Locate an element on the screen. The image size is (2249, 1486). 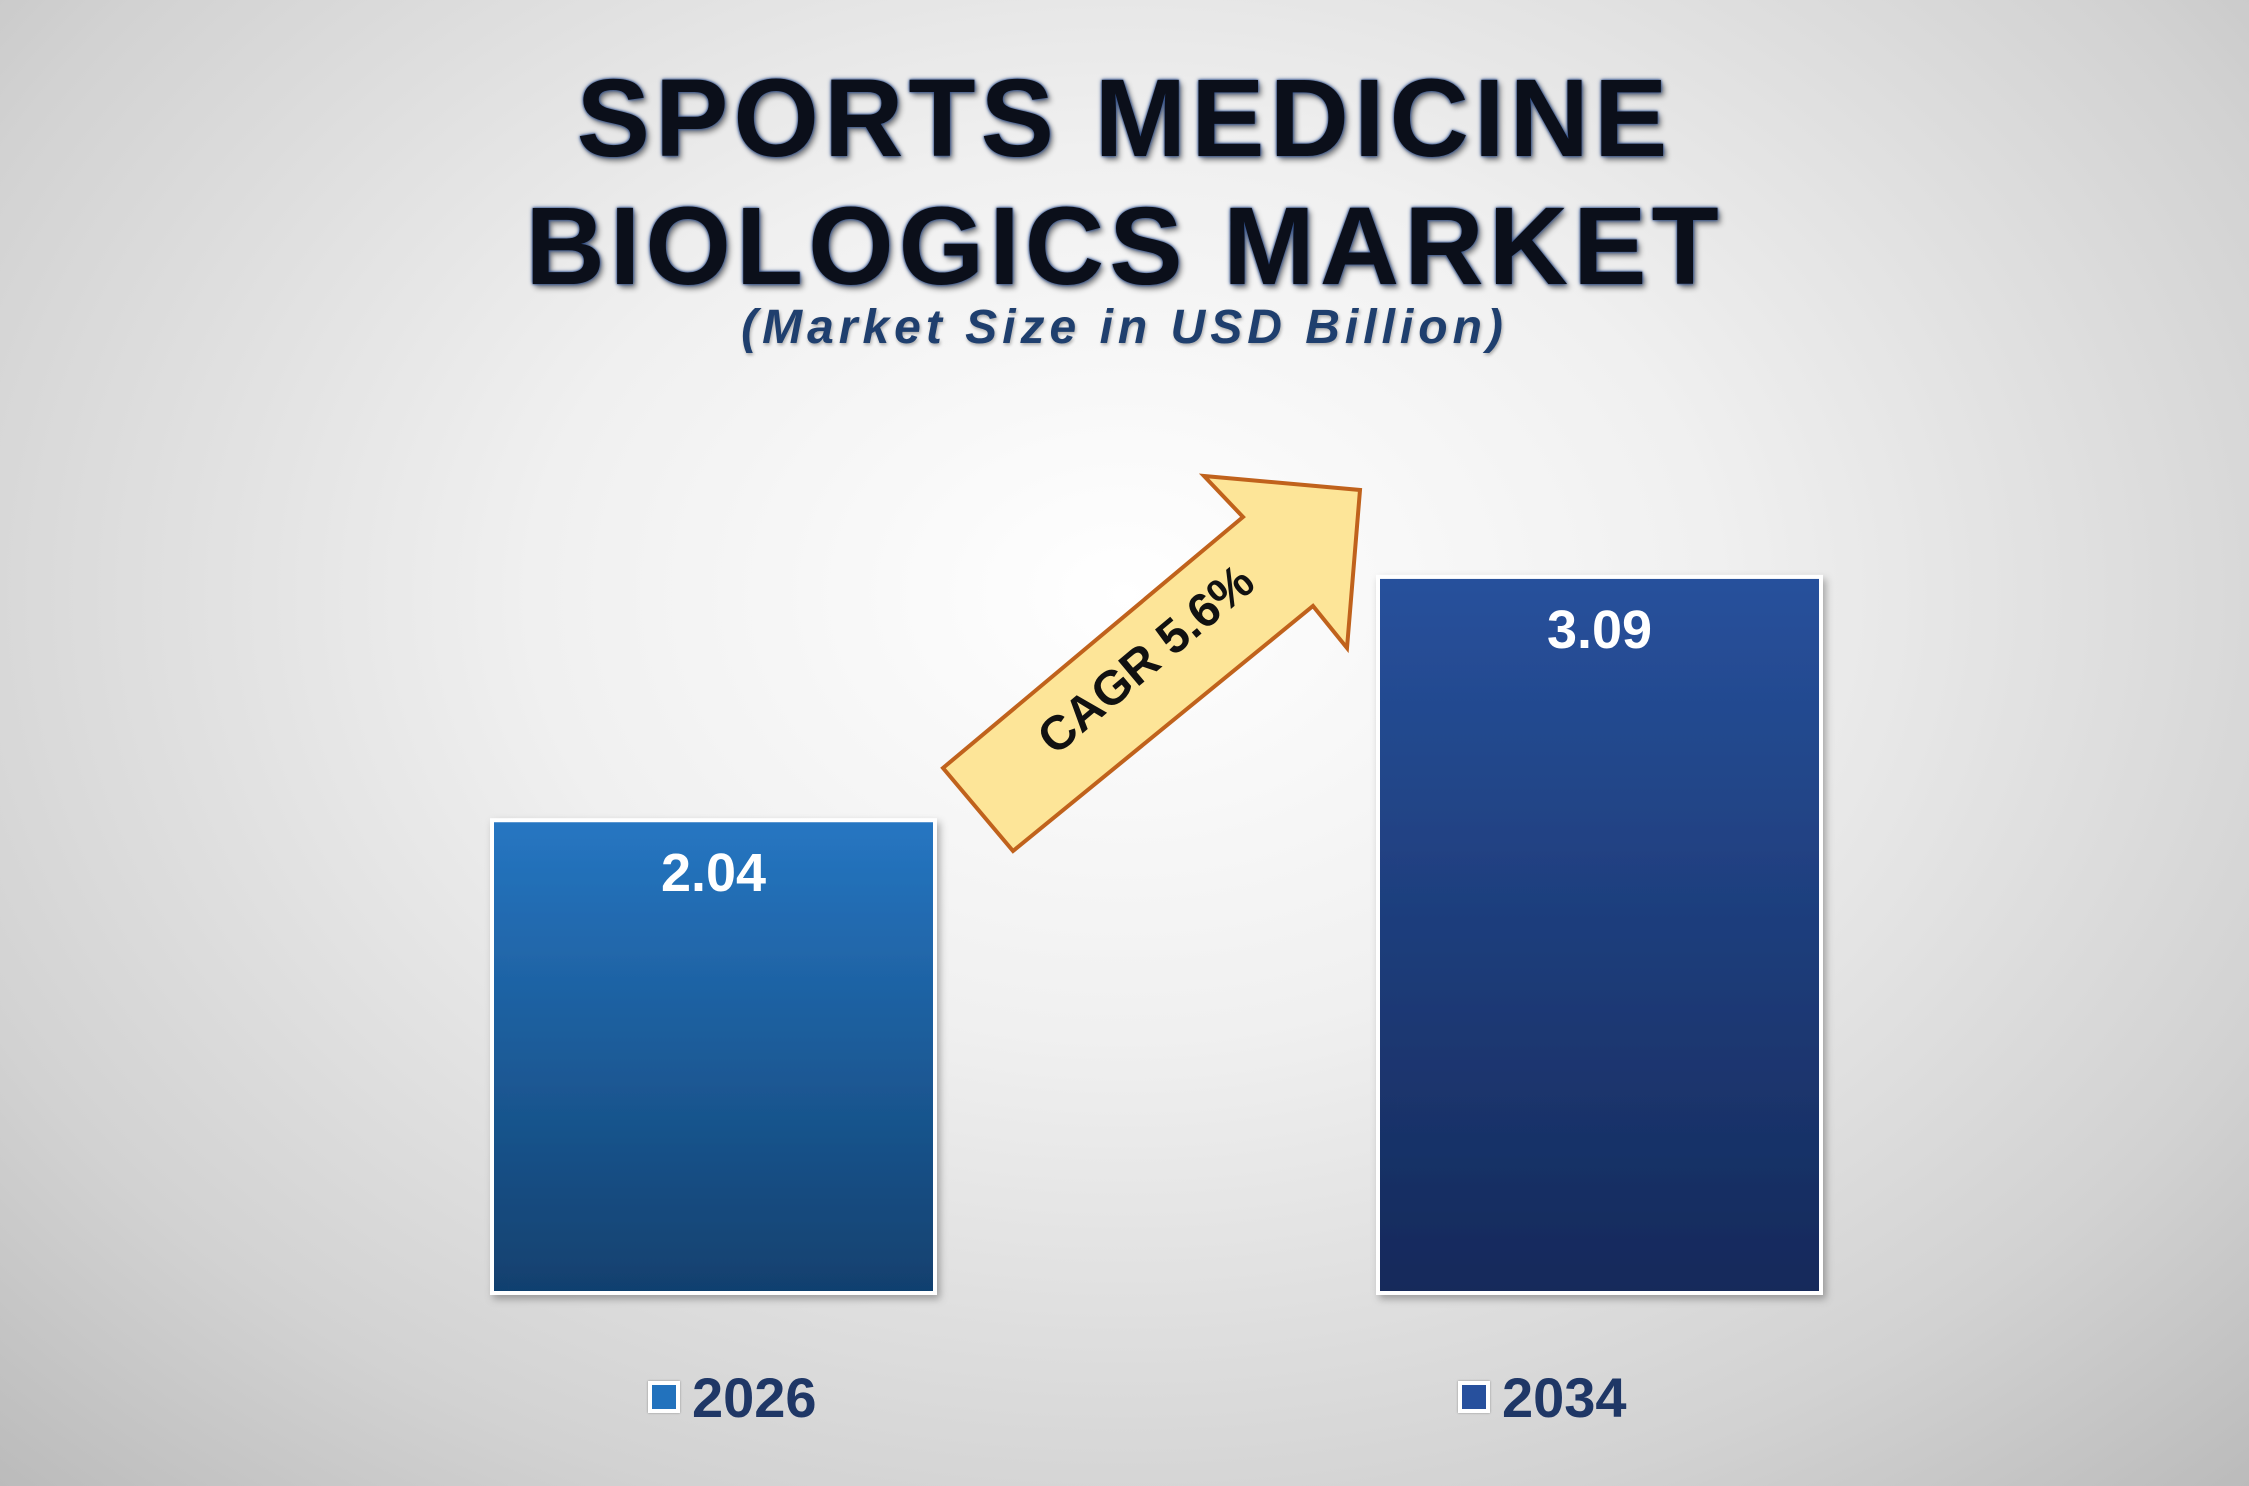
bar-value-label-2026: 2.04 is located at coordinates (713, 873).